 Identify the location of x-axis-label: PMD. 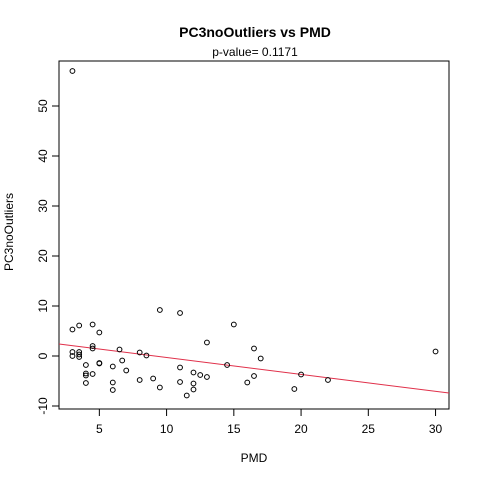
(254, 458).